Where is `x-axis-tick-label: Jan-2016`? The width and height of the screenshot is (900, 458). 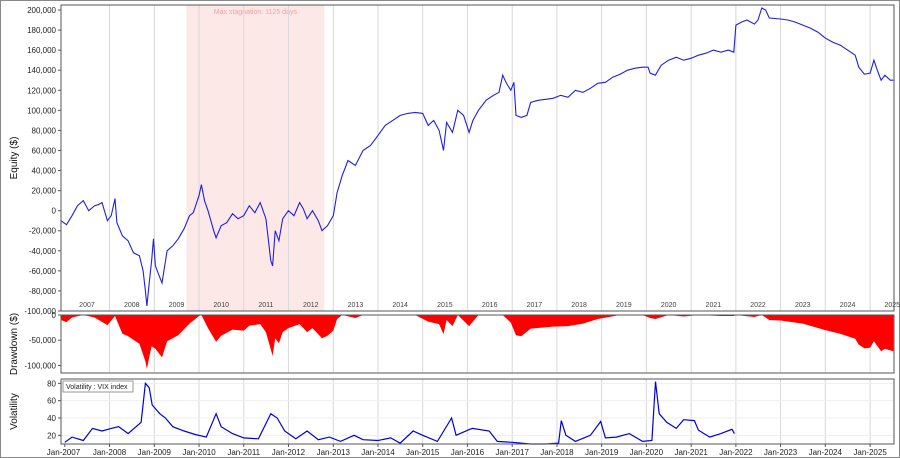 x-axis-tick-label: Jan-2016 is located at coordinates (468, 452).